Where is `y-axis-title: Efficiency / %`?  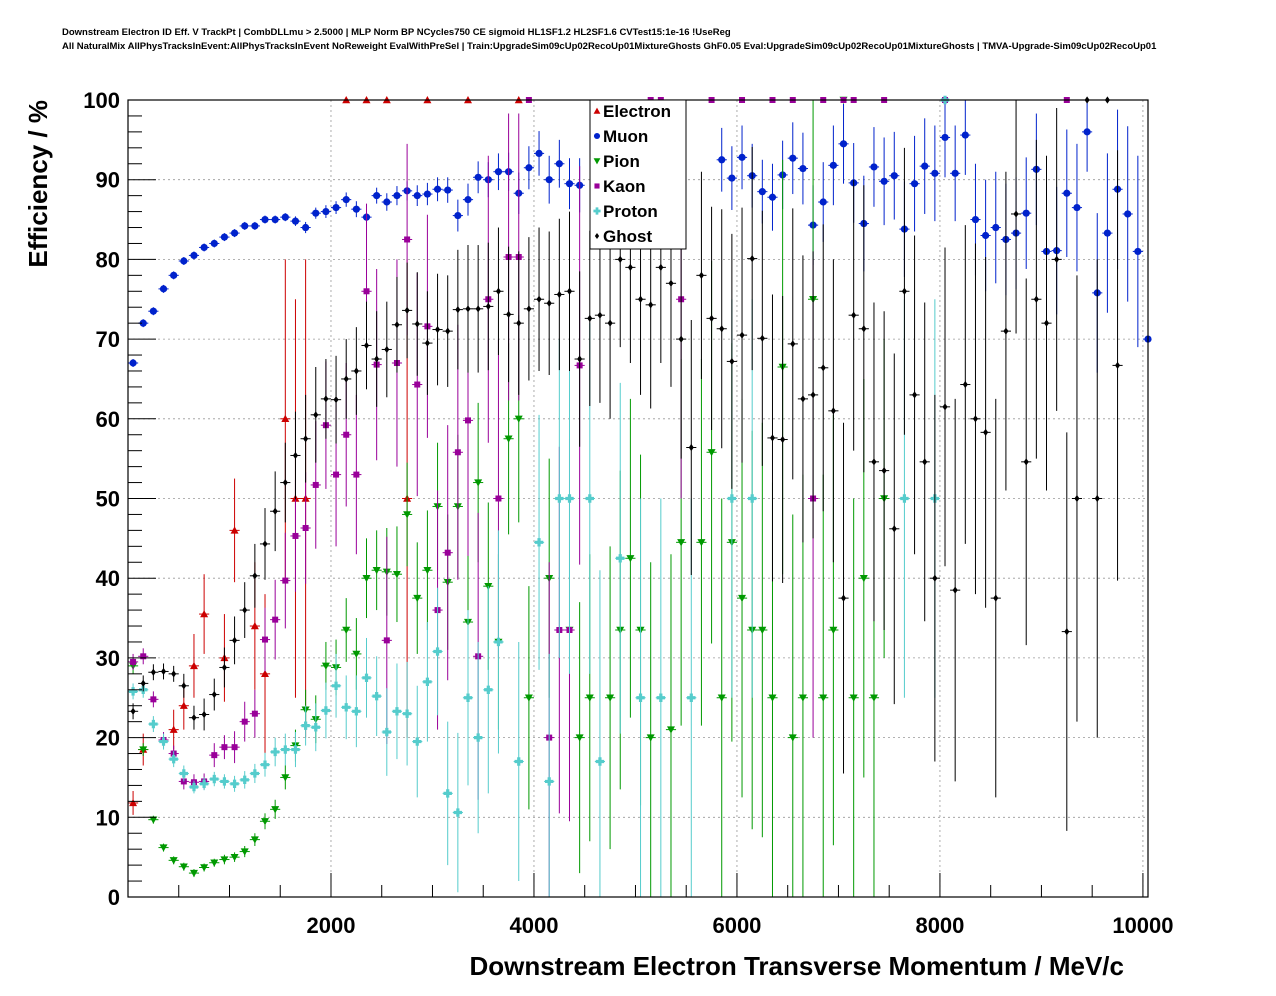
y-axis-title: Efficiency / % is located at coordinates (38, 184).